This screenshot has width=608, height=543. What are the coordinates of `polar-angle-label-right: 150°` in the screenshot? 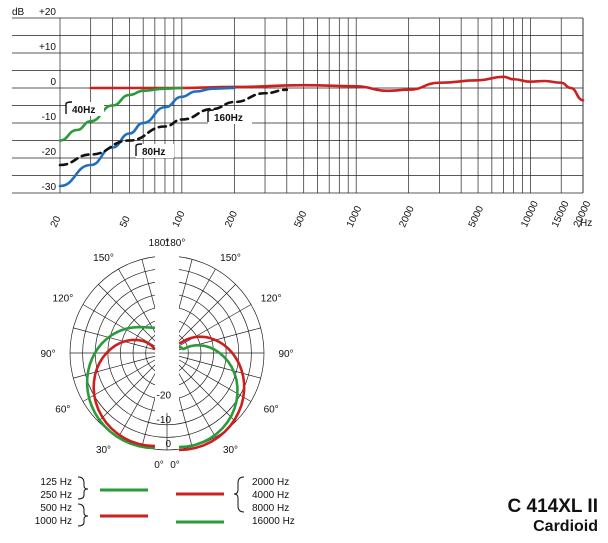 It's located at (230, 258).